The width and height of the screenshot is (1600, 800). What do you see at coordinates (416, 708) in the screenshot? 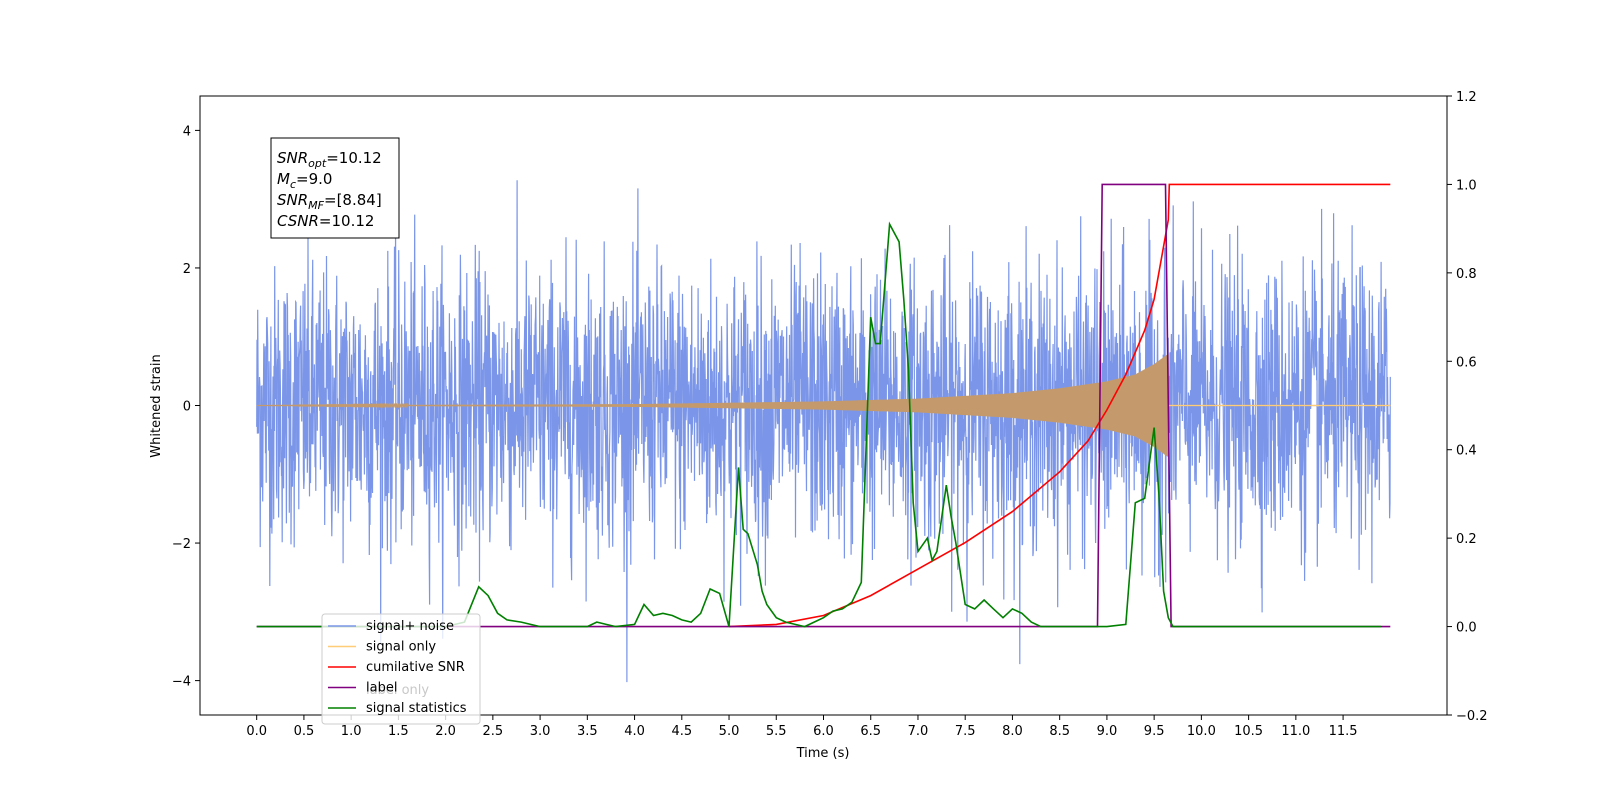
I see `legend-label: signal statistics` at bounding box center [416, 708].